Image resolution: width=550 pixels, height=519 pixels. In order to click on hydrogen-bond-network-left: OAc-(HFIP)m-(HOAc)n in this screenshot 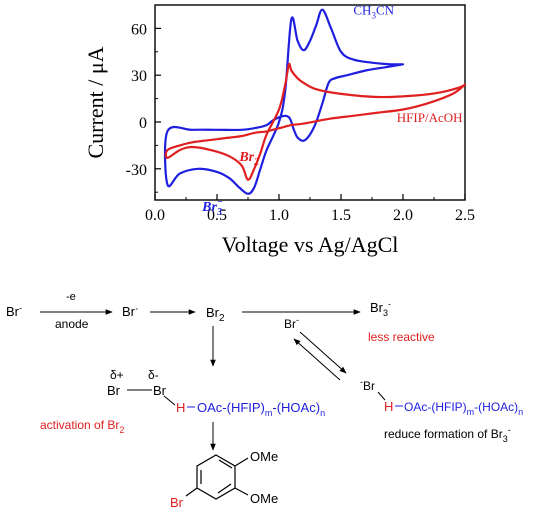, I will do `click(261, 409)`.